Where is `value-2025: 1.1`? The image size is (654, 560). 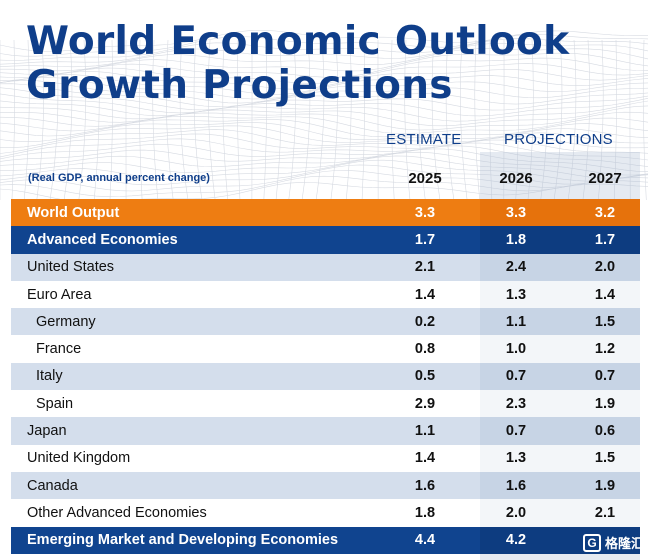
value-2025: 1.1 is located at coordinates (425, 431).